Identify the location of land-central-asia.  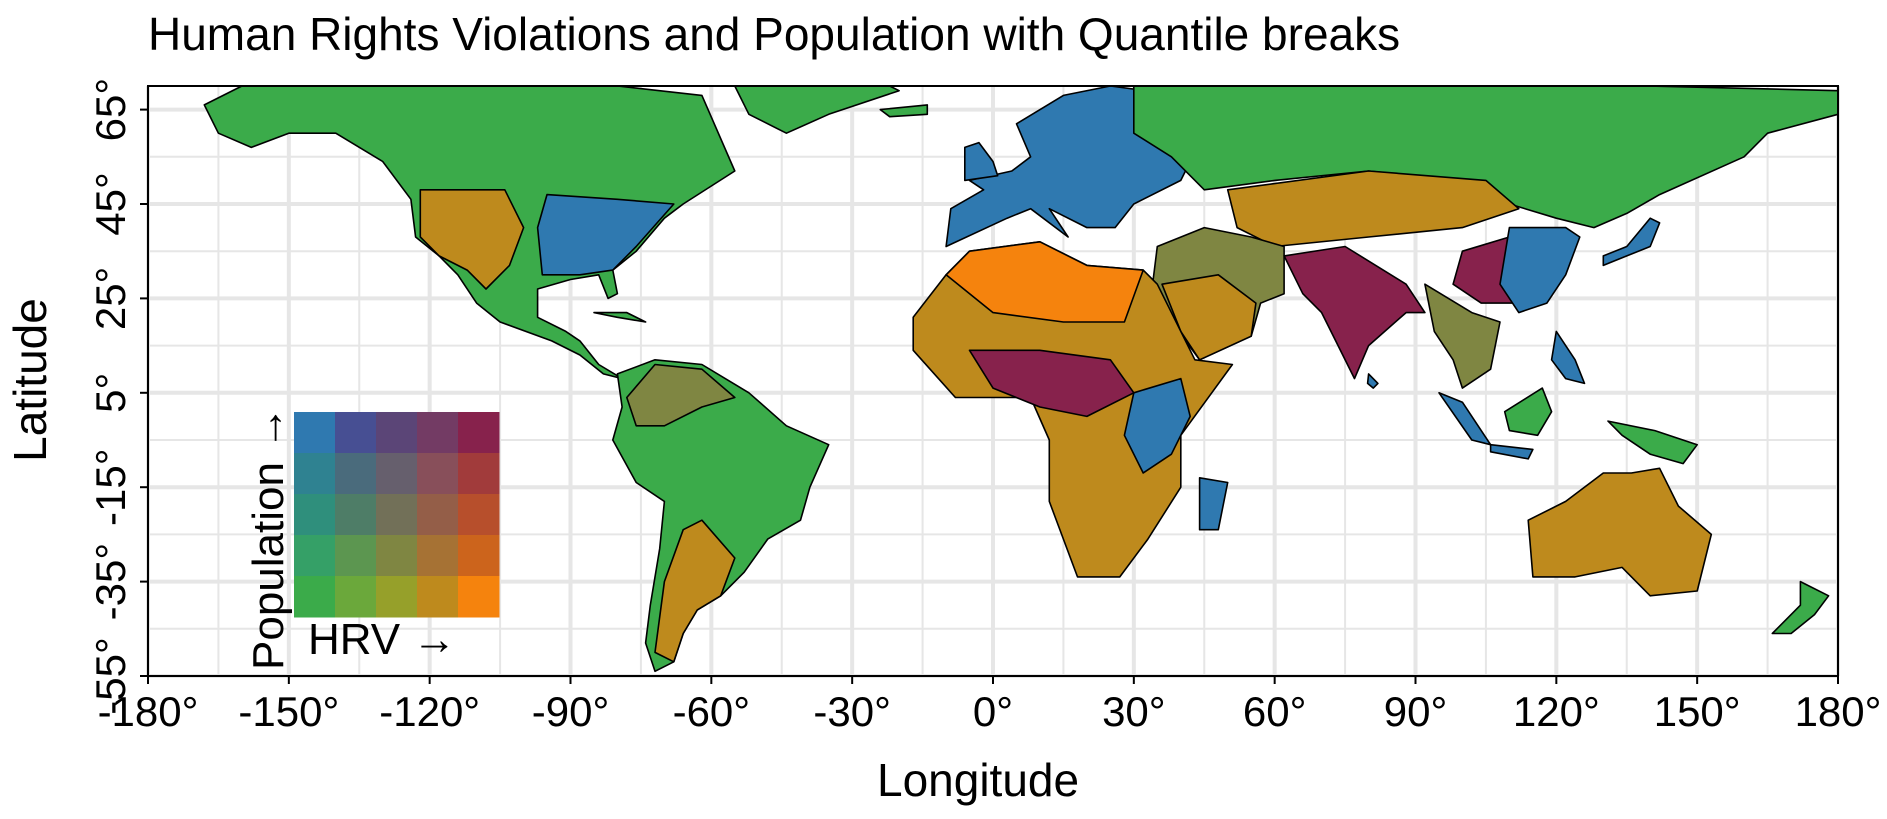
(1373, 209).